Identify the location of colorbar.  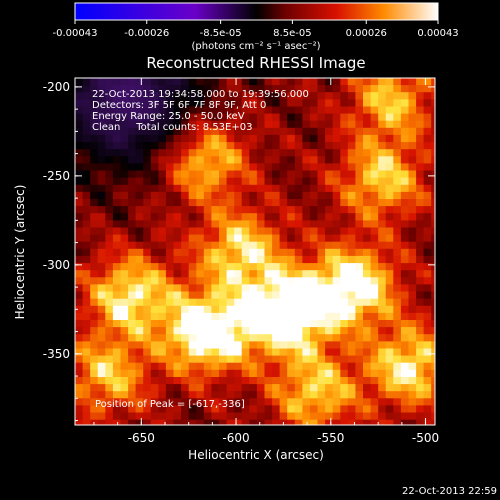
(256, 11).